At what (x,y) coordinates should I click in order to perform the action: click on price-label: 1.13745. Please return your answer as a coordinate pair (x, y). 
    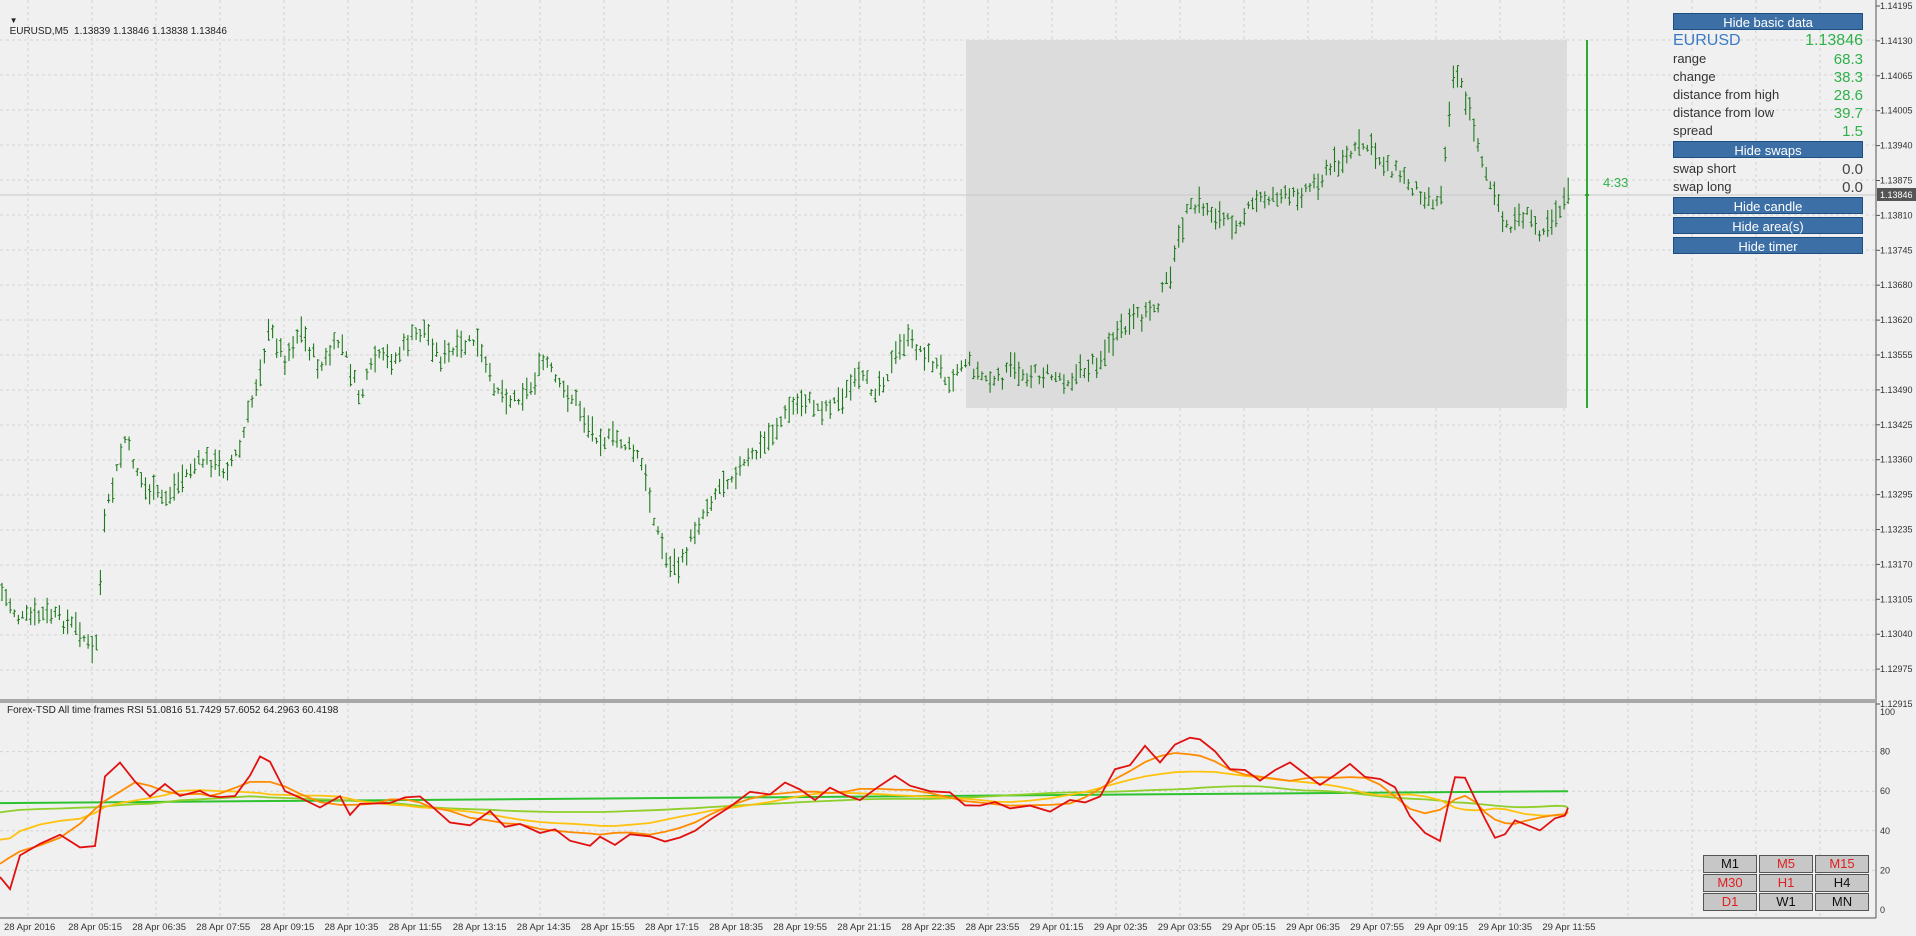
    Looking at the image, I should click on (1896, 250).